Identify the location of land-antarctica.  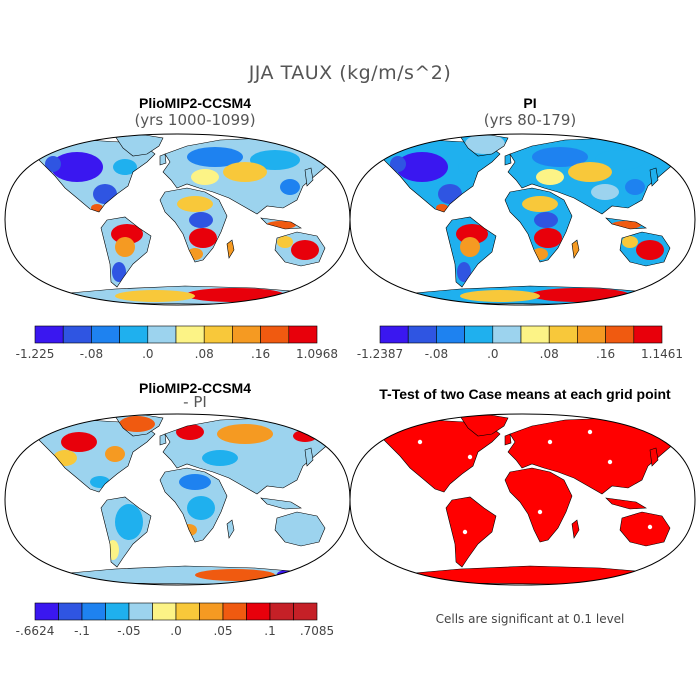
(526, 575).